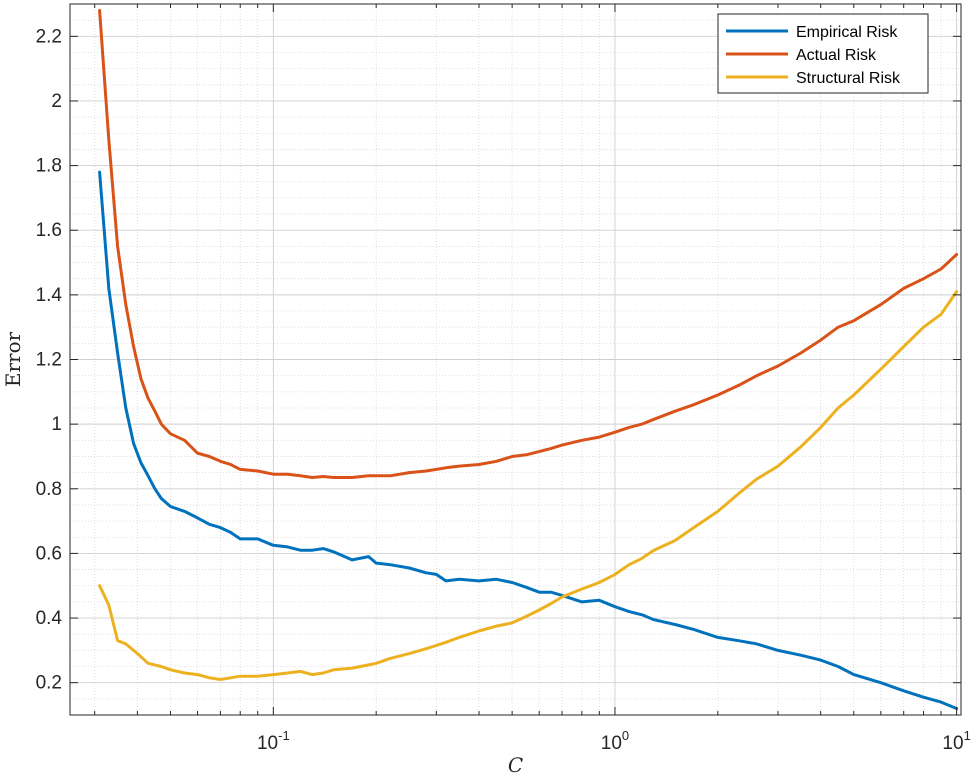 The width and height of the screenshot is (977, 779). I want to click on legend-entry-label: Actual Risk, so click(836, 55).